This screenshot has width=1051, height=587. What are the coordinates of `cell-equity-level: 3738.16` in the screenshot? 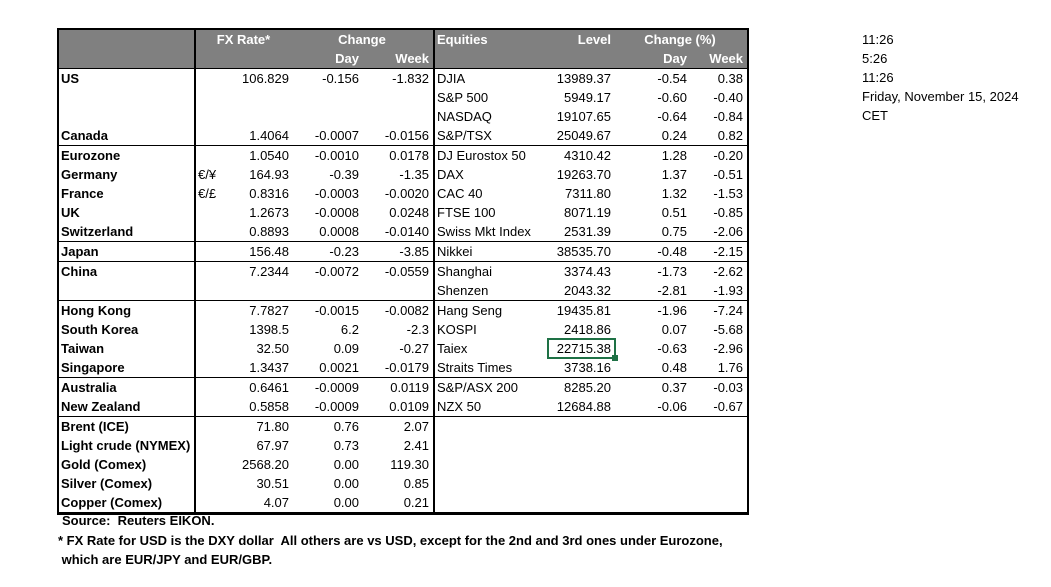 It's located at (588, 367).